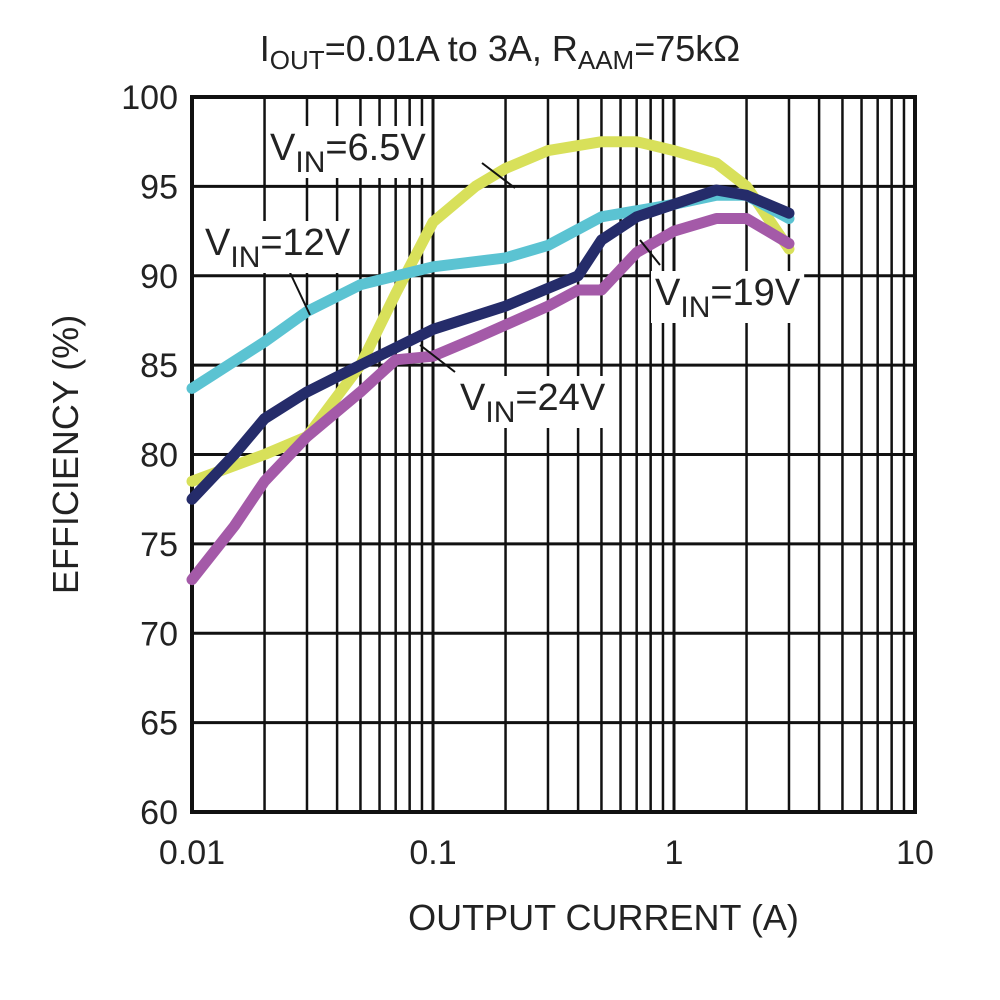 The width and height of the screenshot is (1000, 1000). Describe the element at coordinates (65, 454) in the screenshot. I see `y-axis-label: EFFICIENCY (%)` at that location.